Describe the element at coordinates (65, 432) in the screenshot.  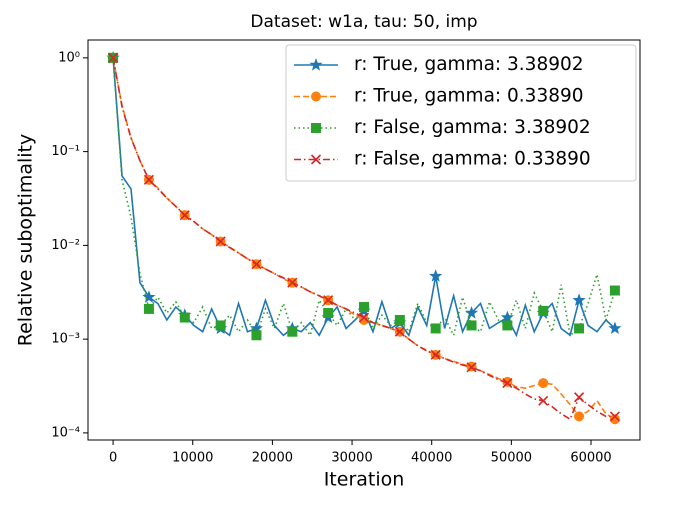
I see `y-tick-label: 10⁻⁴` at that location.